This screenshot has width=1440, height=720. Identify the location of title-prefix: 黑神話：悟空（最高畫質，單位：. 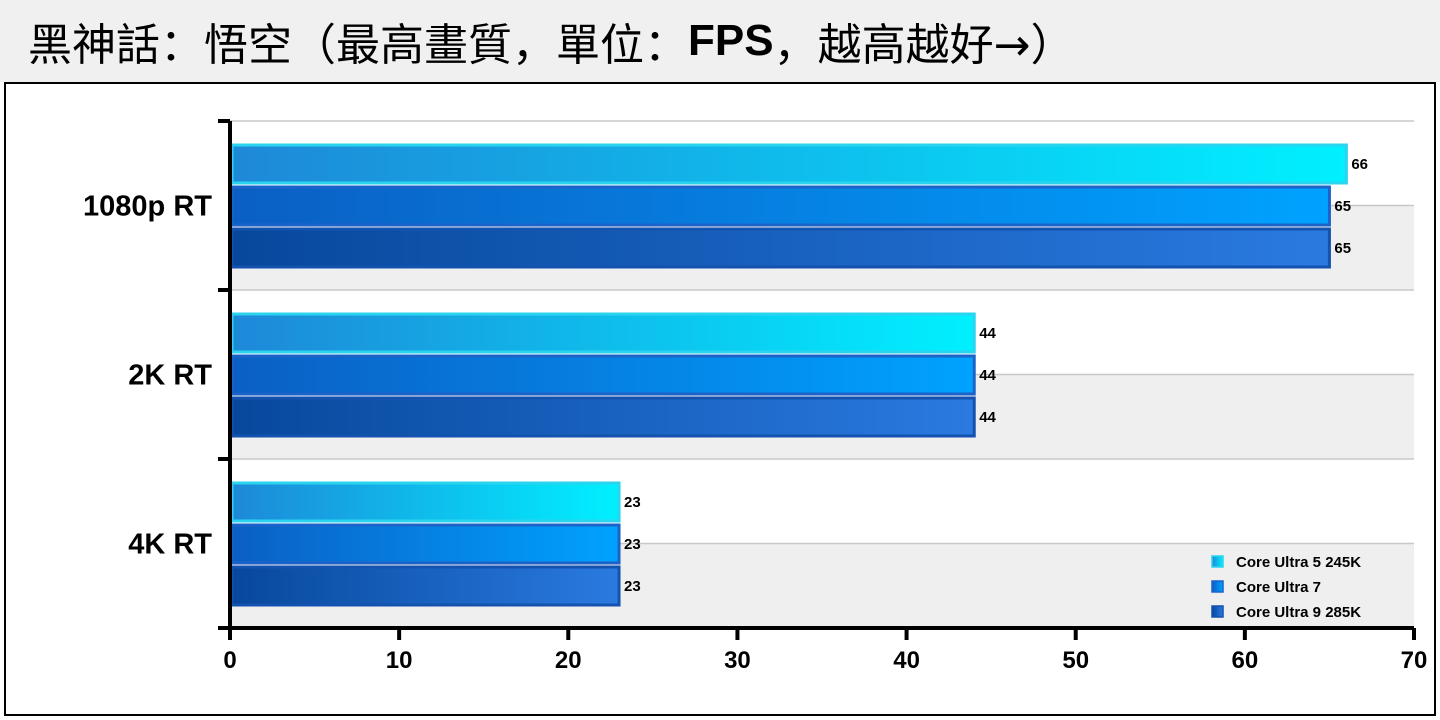
(358, 45).